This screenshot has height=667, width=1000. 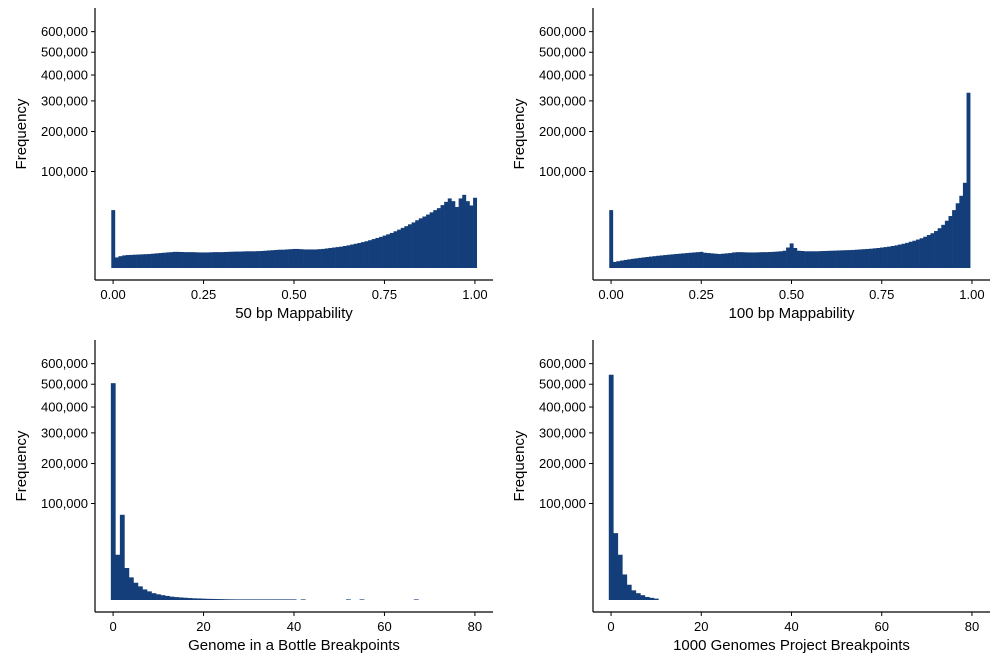 I want to click on x-tick-label: 0.00, so click(x=112, y=294).